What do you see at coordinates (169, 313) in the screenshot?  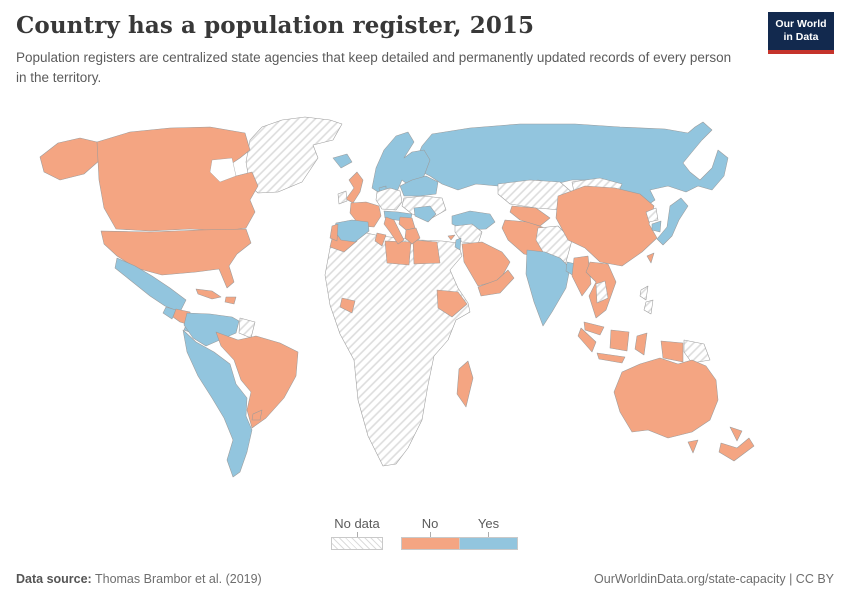 I see `region-guatemala` at bounding box center [169, 313].